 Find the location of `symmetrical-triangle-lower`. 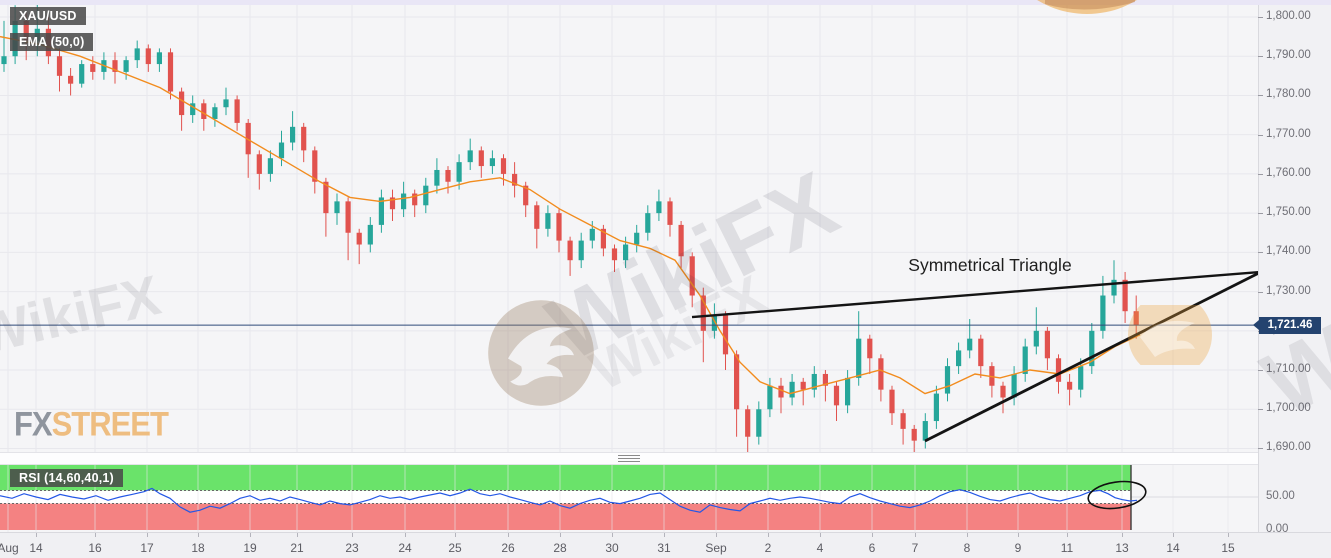

symmetrical-triangle-lower is located at coordinates (1091, 357).